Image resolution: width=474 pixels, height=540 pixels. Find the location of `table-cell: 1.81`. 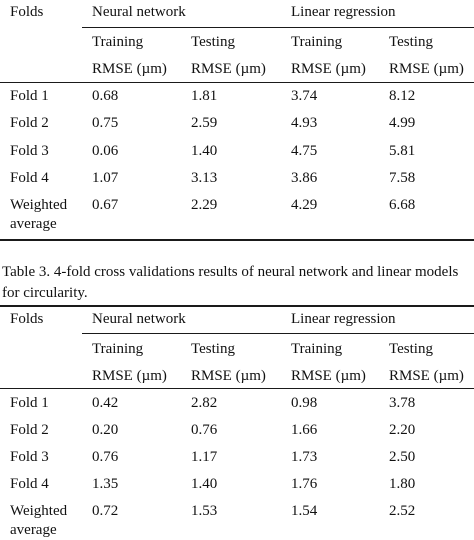

table-cell: 1.81 is located at coordinates (204, 96).